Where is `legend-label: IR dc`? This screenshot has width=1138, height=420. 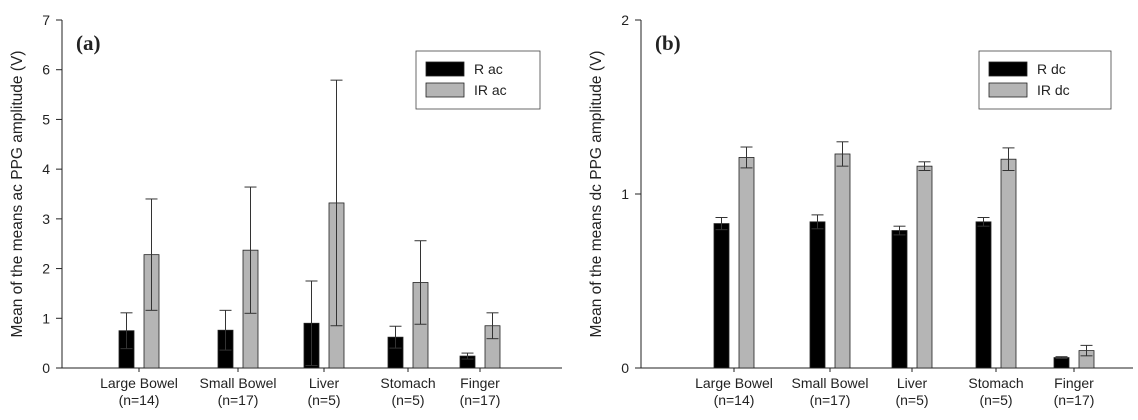
legend-label: IR dc is located at coordinates (1053, 90).